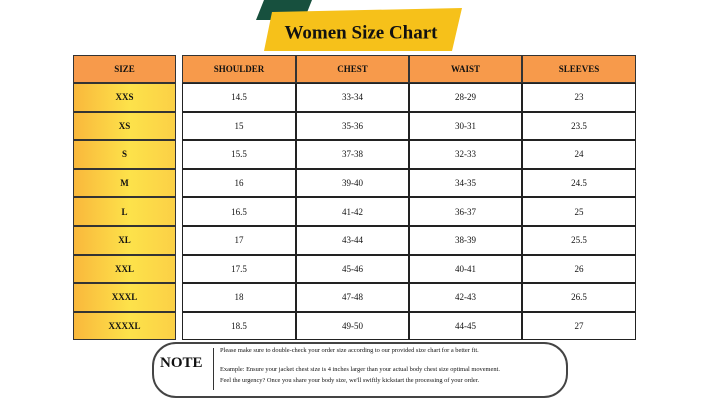 This screenshot has width=720, height=405. Describe the element at coordinates (352, 269) in the screenshot. I see `table-cell: 45-46` at that location.